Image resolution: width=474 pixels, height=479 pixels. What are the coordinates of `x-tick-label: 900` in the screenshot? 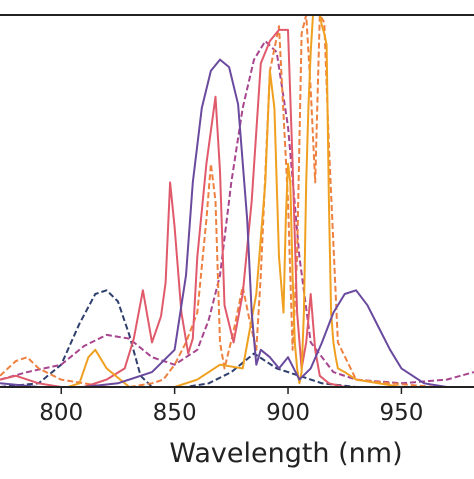 It's located at (288, 413).